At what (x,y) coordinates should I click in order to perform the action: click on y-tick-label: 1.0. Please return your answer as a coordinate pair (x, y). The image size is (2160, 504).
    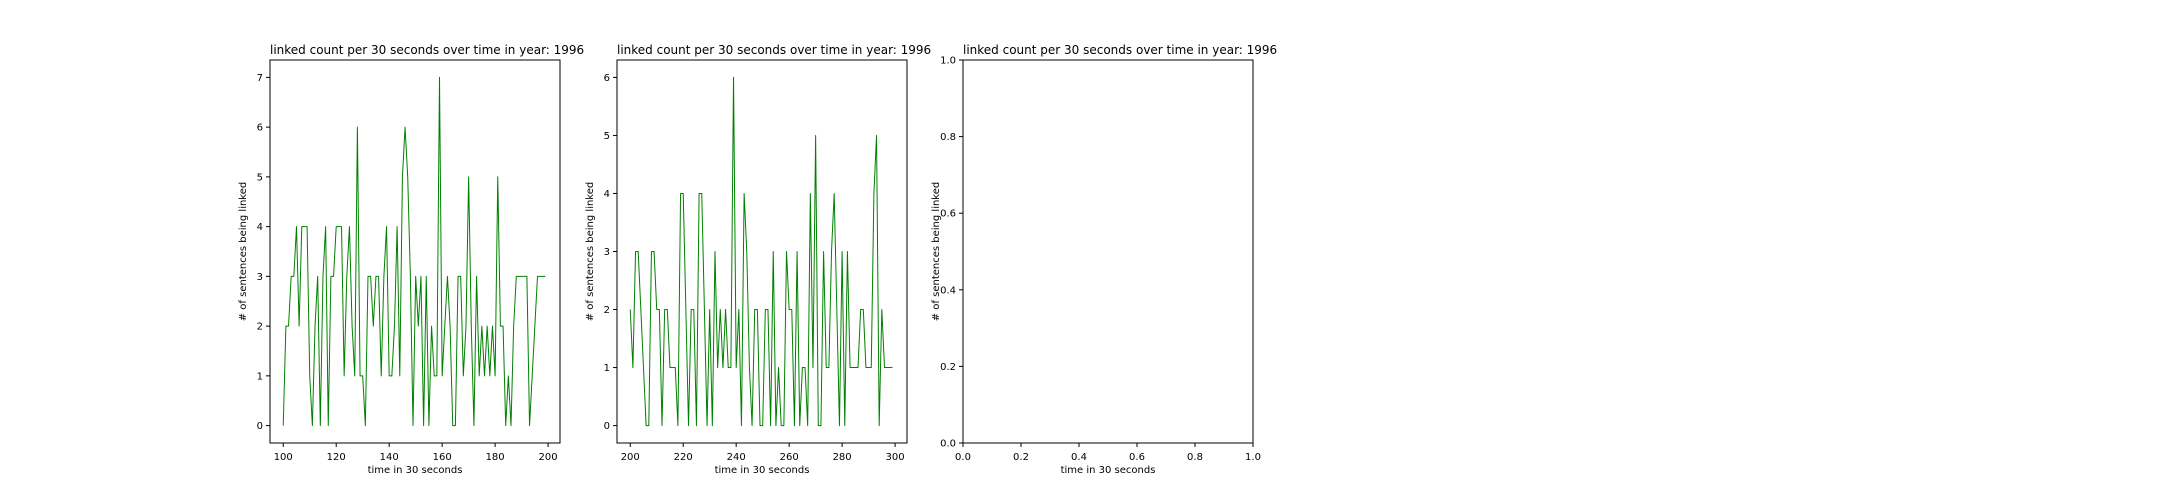
    Looking at the image, I should click on (948, 61).